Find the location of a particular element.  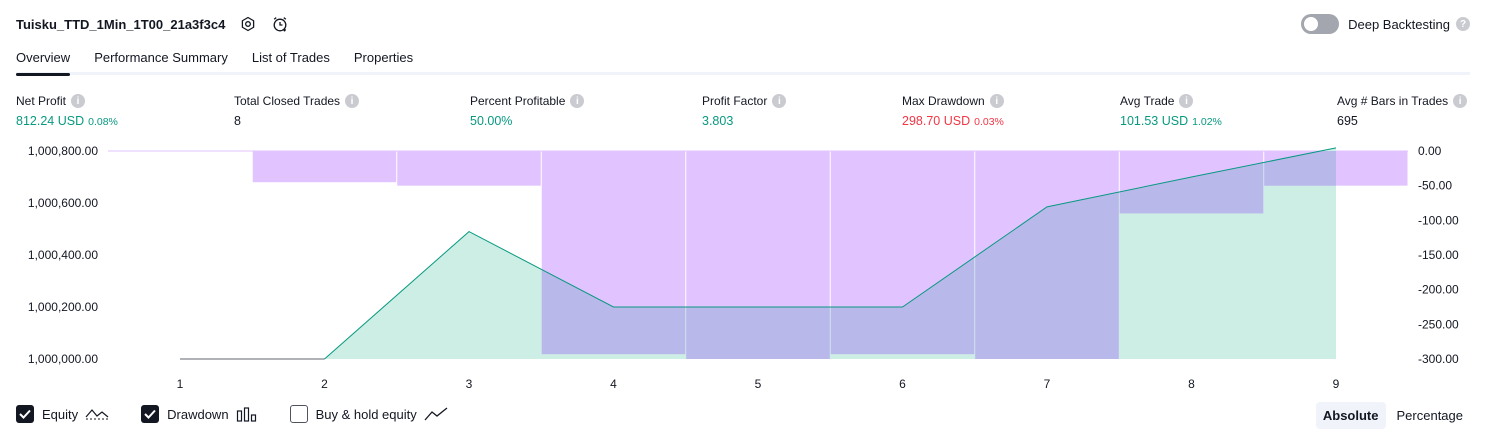

equity-checkbox is located at coordinates (25, 414).